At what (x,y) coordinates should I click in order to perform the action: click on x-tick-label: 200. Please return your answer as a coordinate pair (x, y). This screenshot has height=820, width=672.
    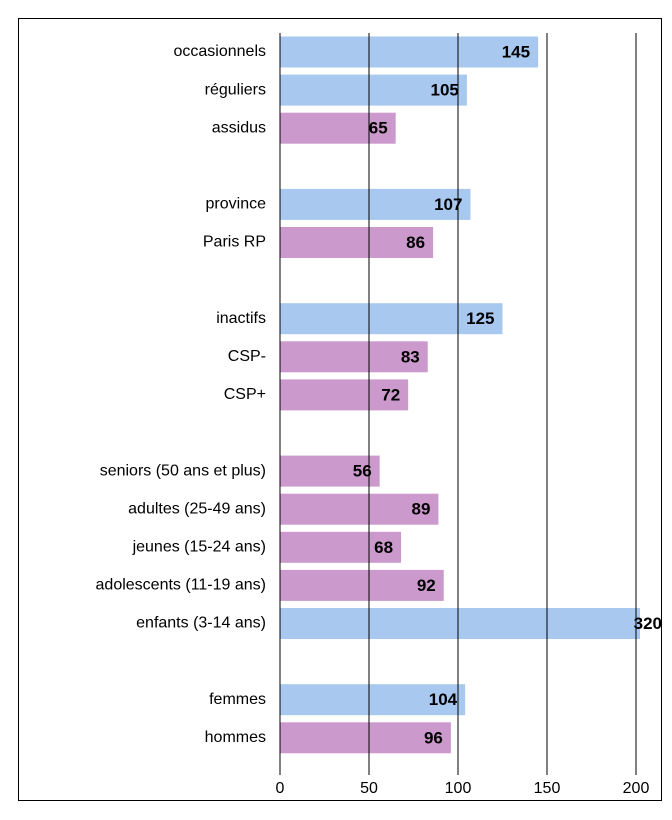
    Looking at the image, I should click on (636, 788).